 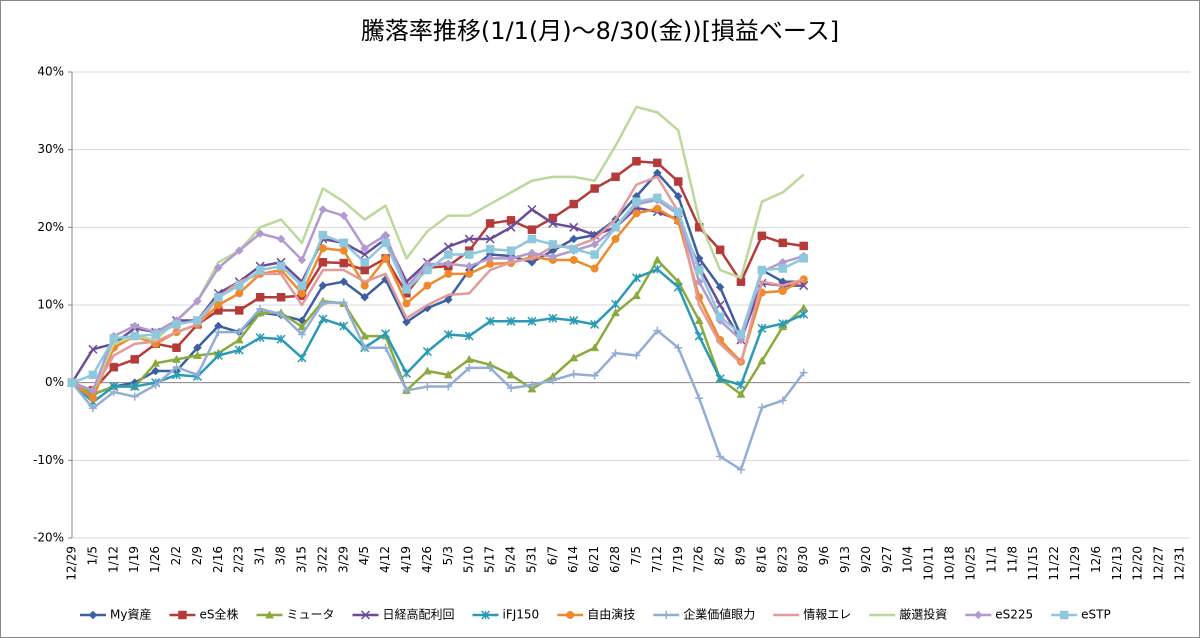 What do you see at coordinates (113, 559) in the screenshot?
I see `x-tick-label: 1/12` at bounding box center [113, 559].